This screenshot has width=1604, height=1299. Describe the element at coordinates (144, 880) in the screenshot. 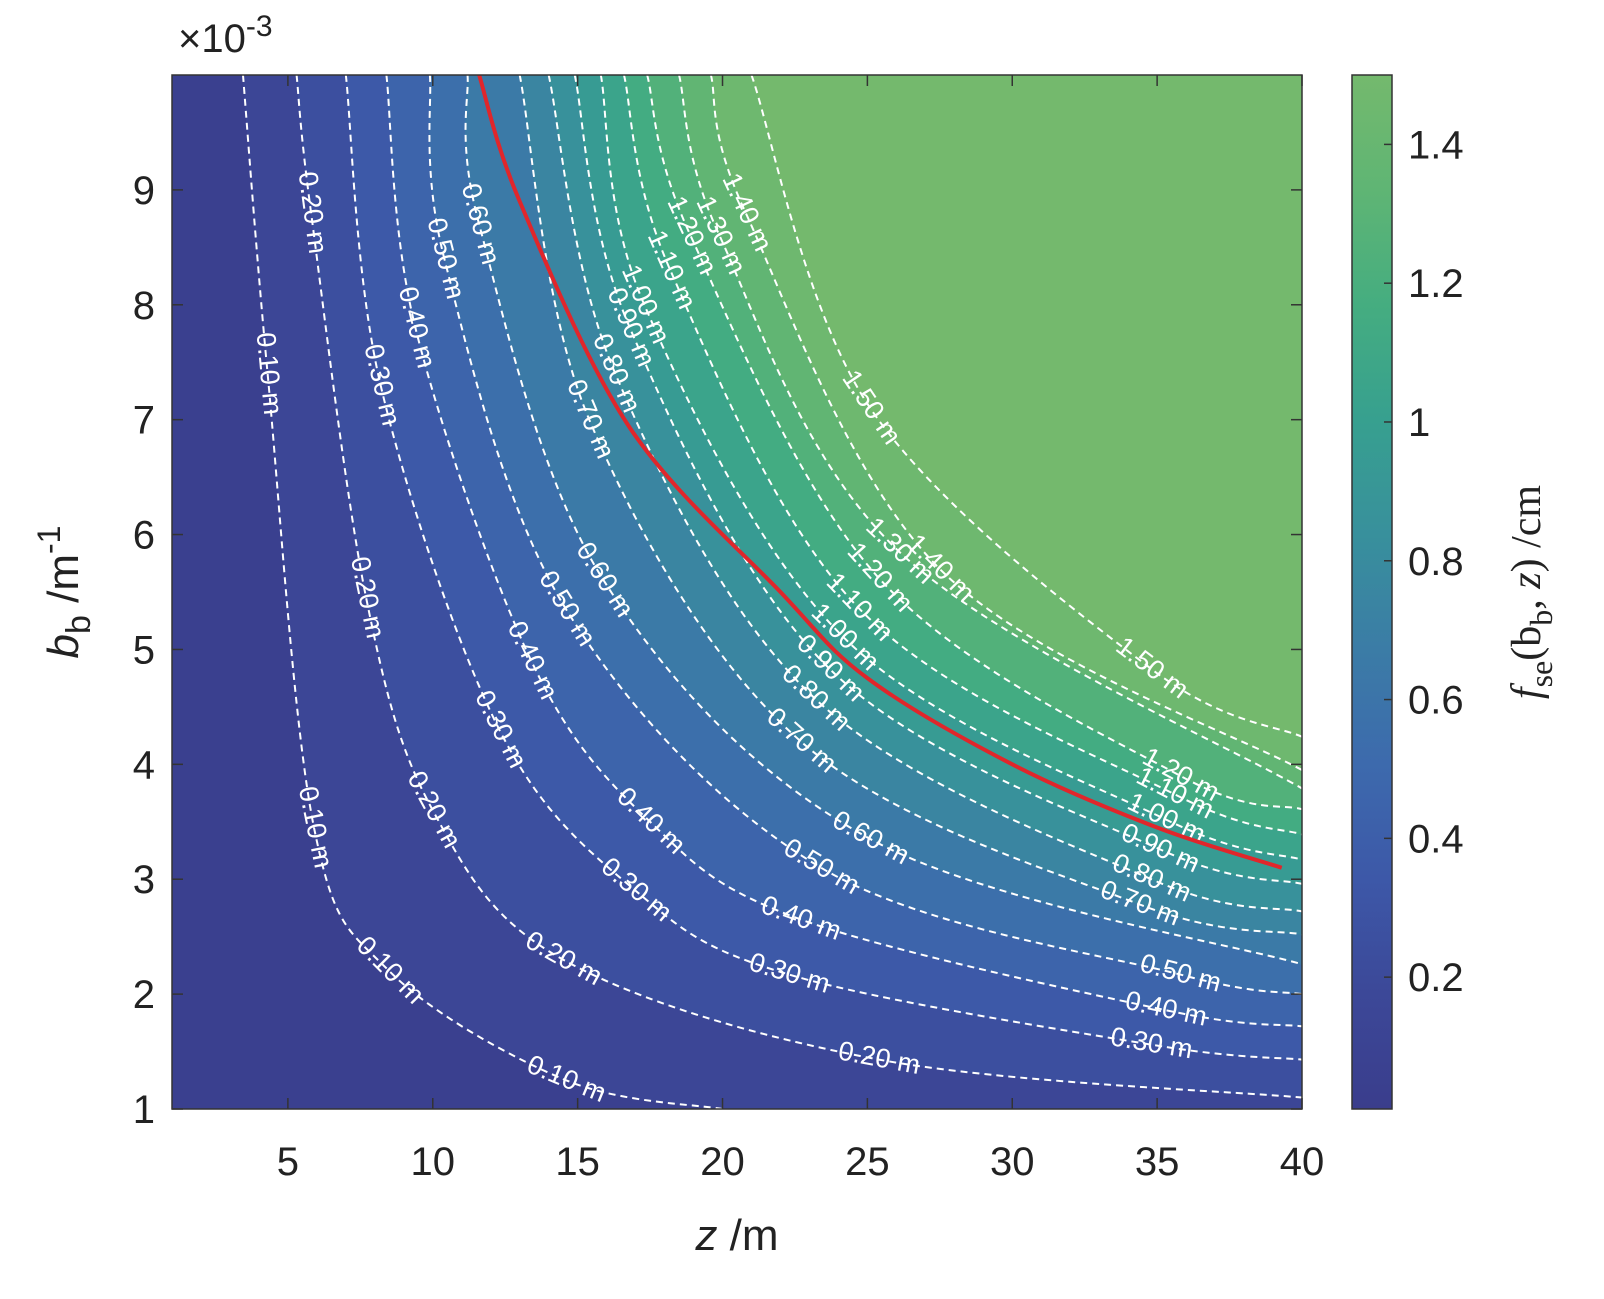

I see `y-tick-label: 3` at that location.